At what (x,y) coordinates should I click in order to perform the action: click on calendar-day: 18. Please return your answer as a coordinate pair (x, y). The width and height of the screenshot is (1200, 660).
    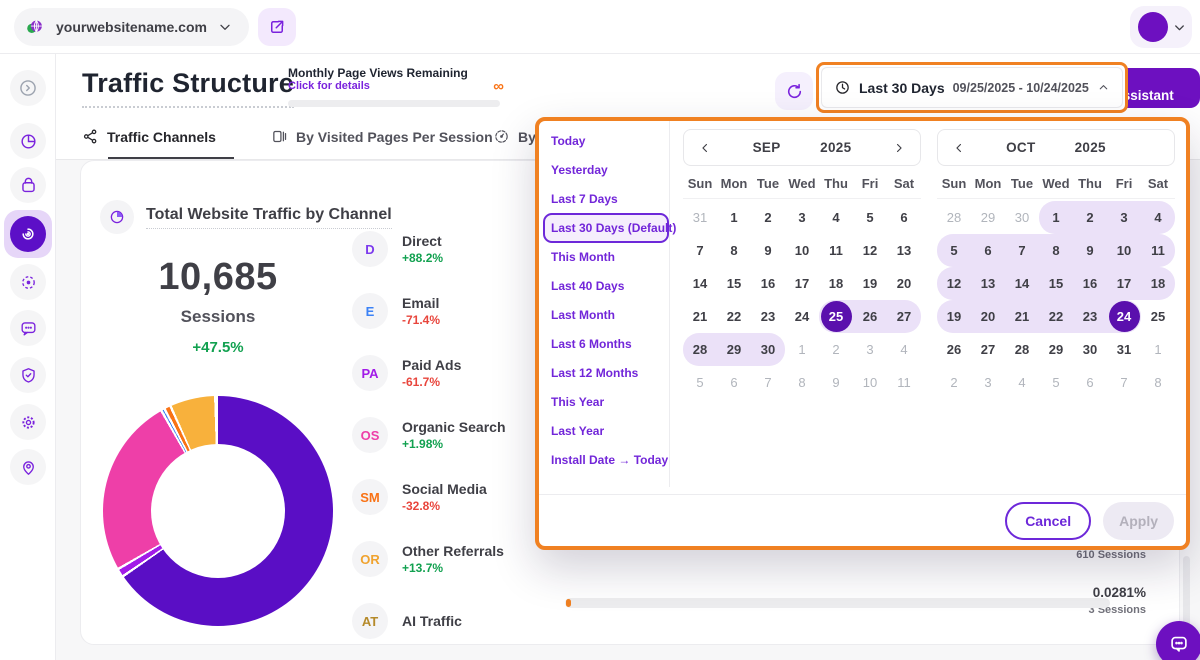
    Looking at the image, I should click on (1158, 283).